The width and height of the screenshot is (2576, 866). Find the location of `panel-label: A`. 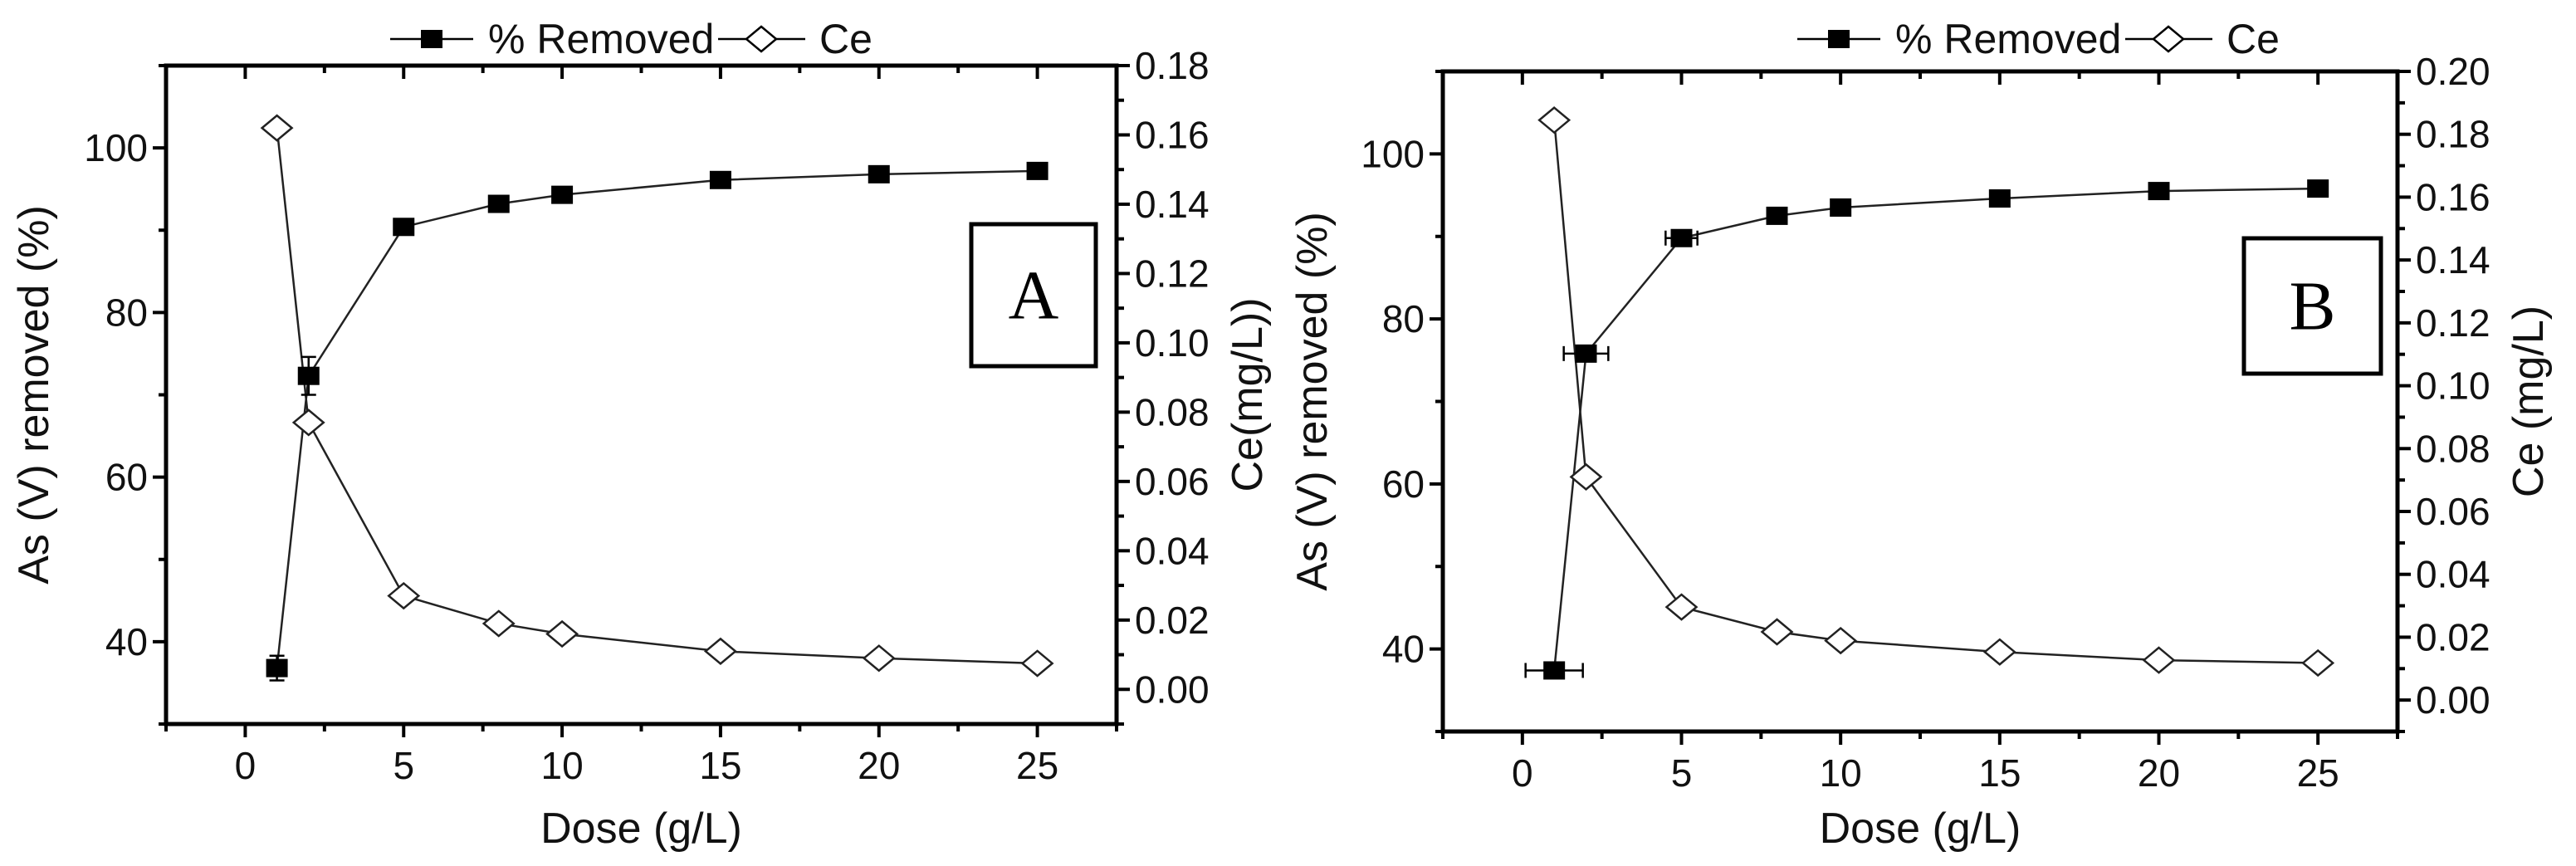

panel-label: A is located at coordinates (1034, 296).